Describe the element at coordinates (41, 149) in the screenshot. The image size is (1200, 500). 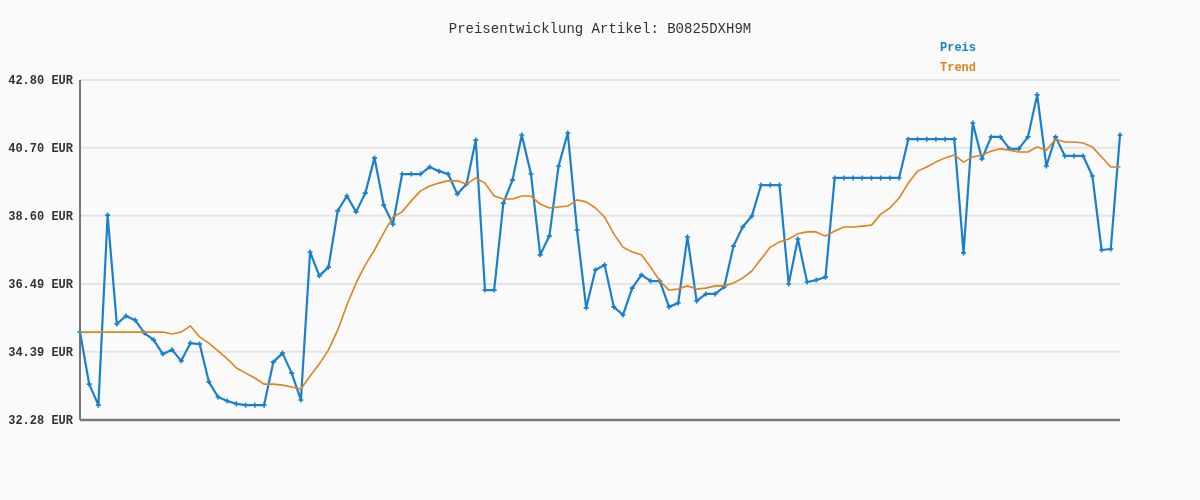
I see `y-tick-label: 40.70 EUR` at that location.